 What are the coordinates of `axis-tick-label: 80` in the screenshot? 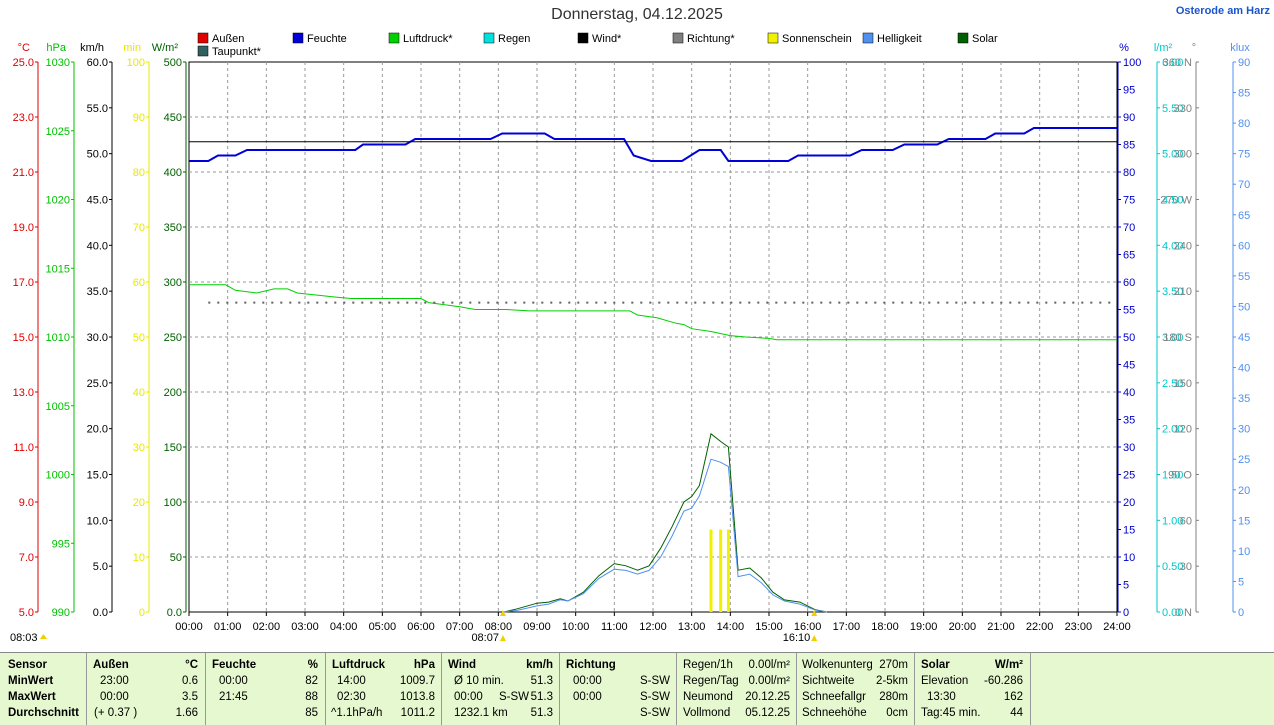 It's located at (139, 173).